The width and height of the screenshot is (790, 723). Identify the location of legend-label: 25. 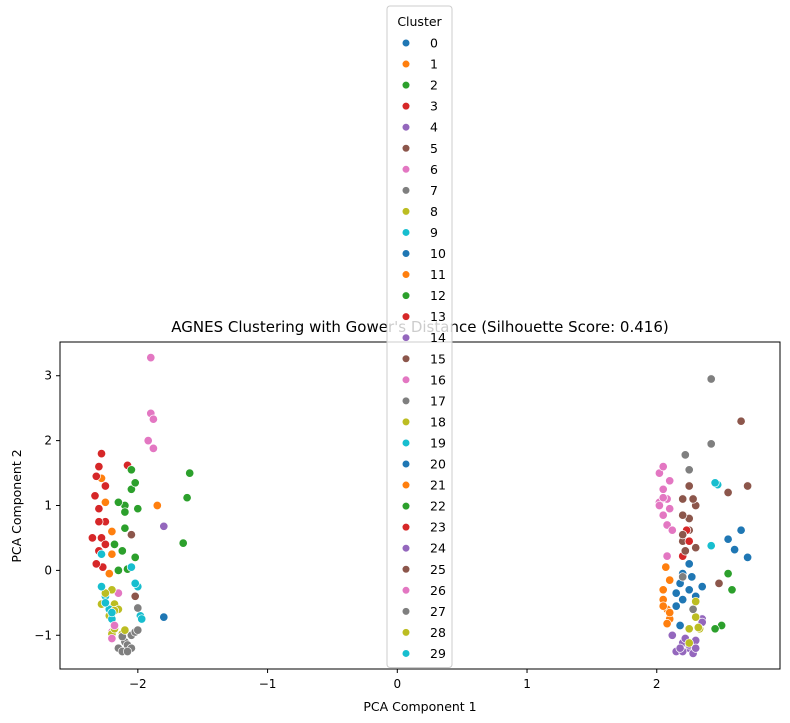
(438, 569).